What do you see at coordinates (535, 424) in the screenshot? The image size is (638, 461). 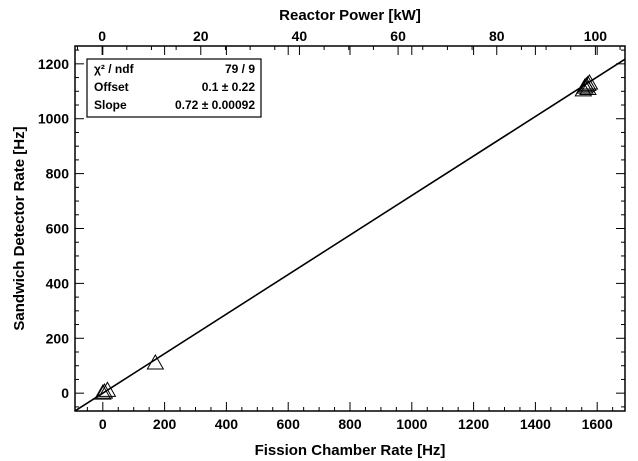 I see `x-tick-label: 1400` at bounding box center [535, 424].